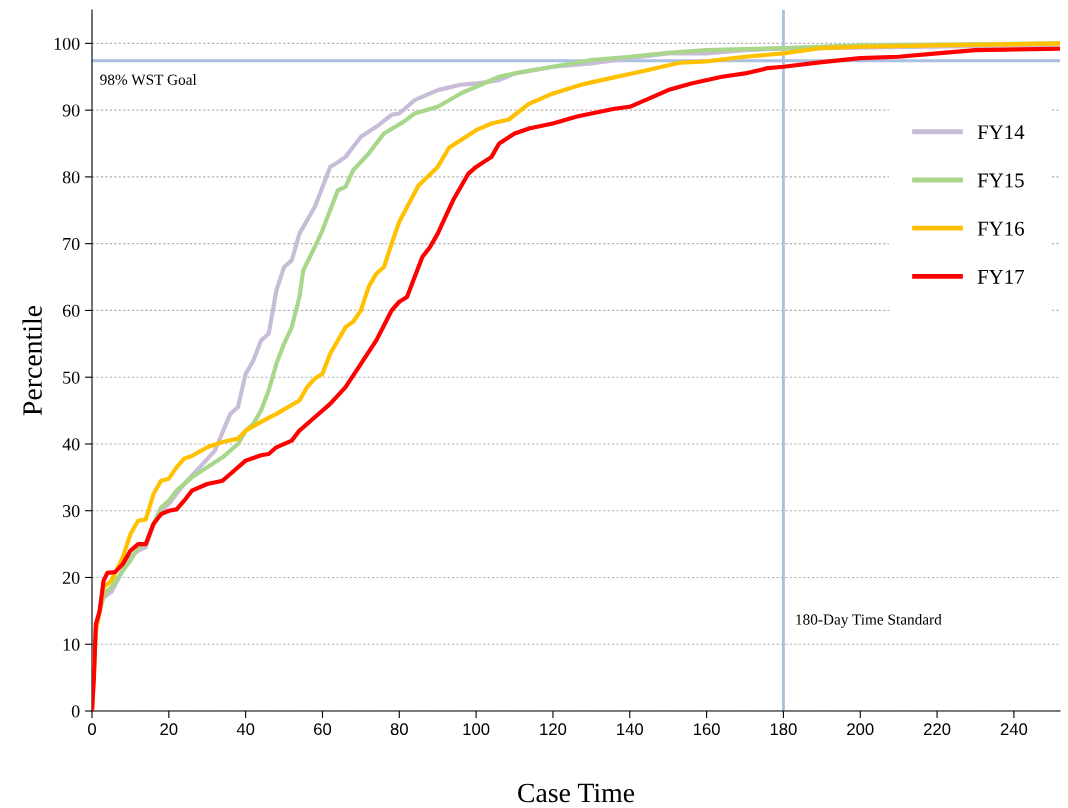  Describe the element at coordinates (630, 729) in the screenshot. I see `x-tick-label: 140` at that location.